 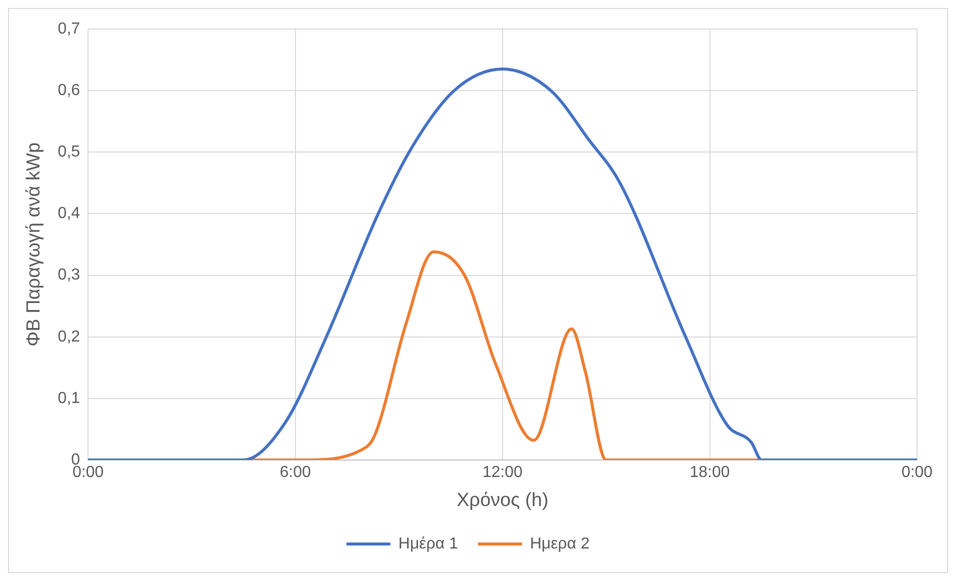 What do you see at coordinates (69, 213) in the screenshot?
I see `y-tick-label: 0,4` at bounding box center [69, 213].